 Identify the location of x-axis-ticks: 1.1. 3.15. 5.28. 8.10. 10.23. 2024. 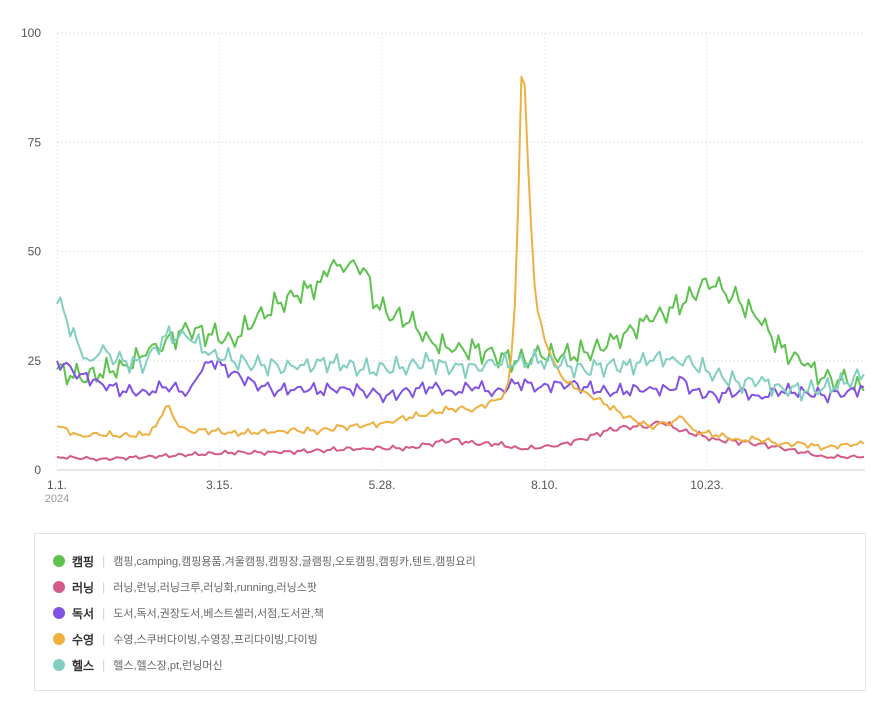
(384, 491).